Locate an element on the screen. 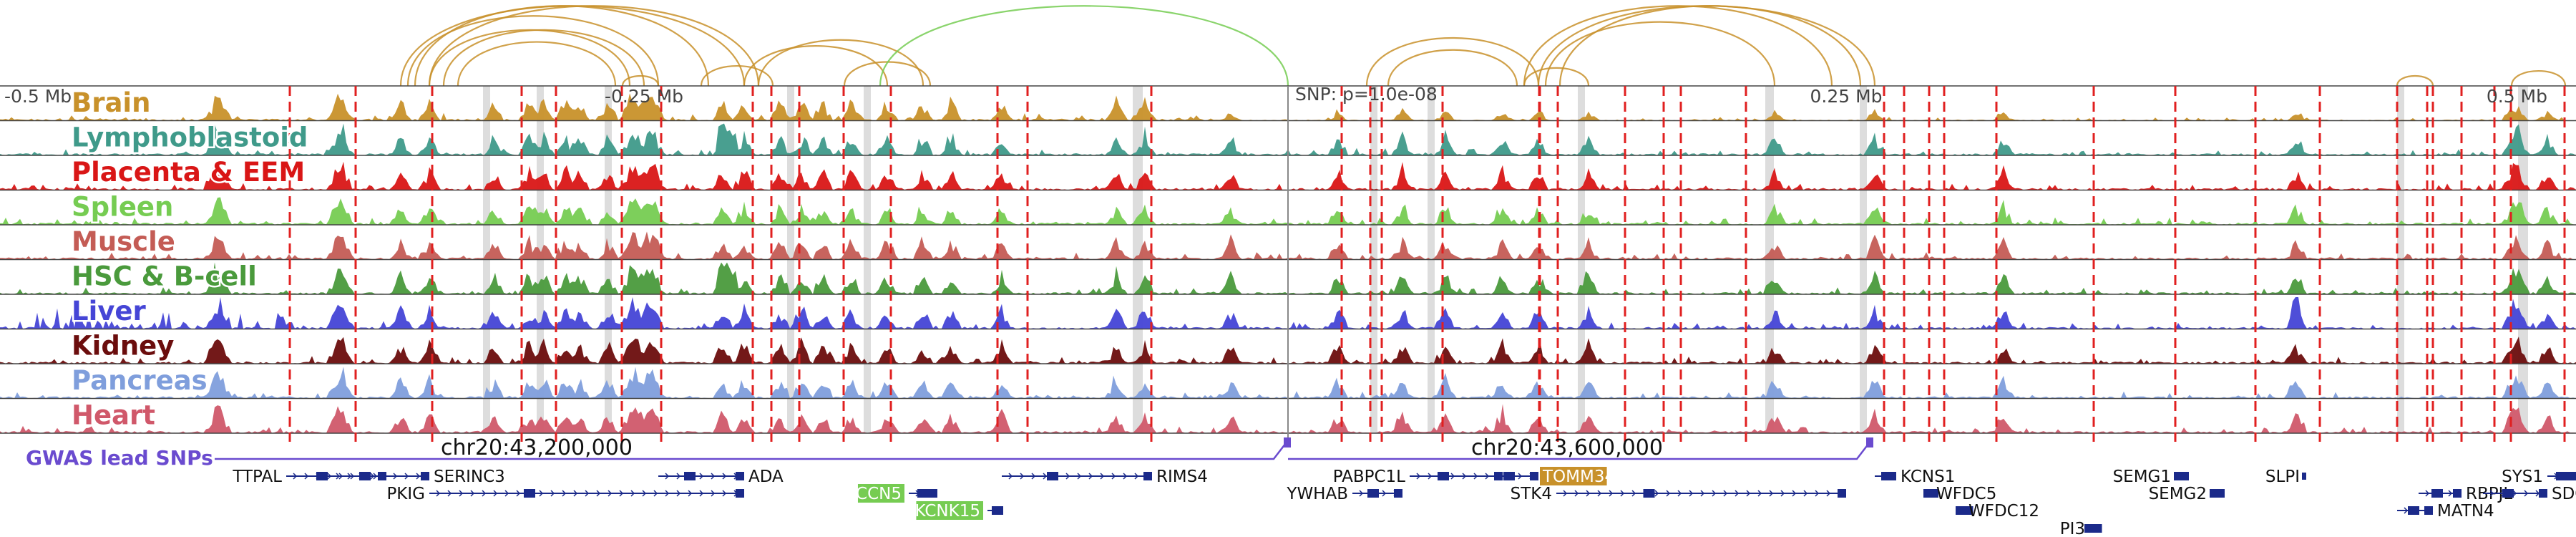  gene-wfdc12: WFDC12 is located at coordinates (1997, 511).